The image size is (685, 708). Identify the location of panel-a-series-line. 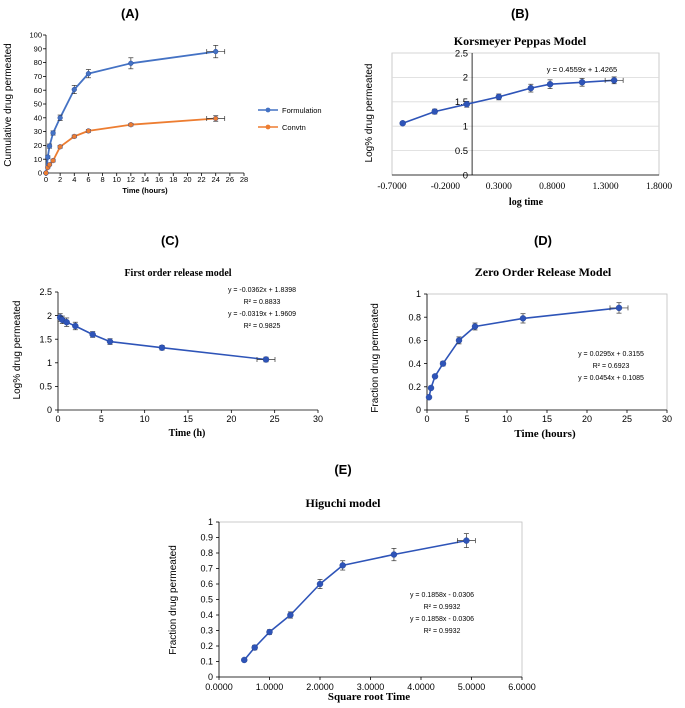
(130, 112).